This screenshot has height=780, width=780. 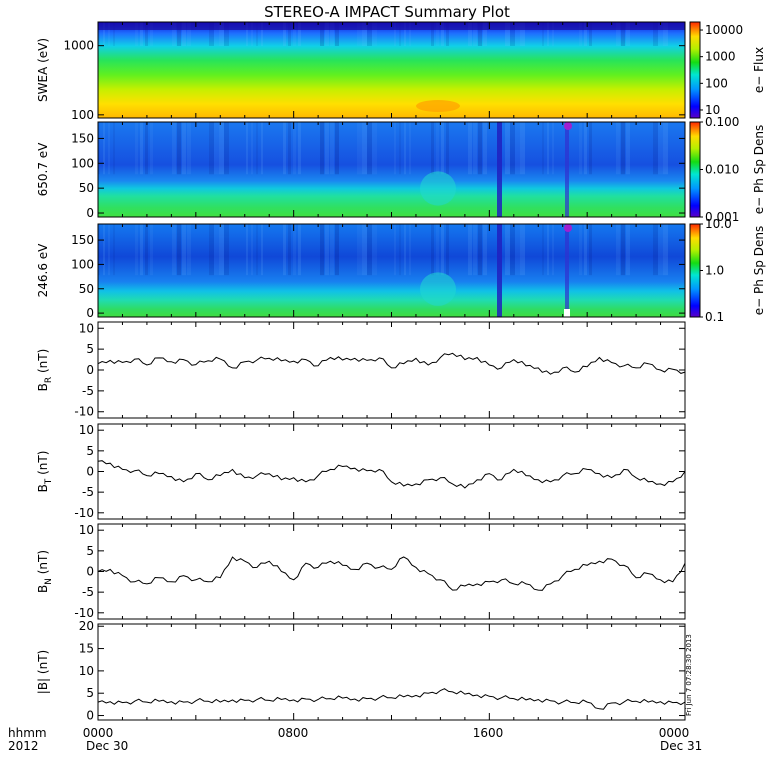 What do you see at coordinates (712, 110) in the screenshot?
I see `colorbar-tick-label: 10` at bounding box center [712, 110].